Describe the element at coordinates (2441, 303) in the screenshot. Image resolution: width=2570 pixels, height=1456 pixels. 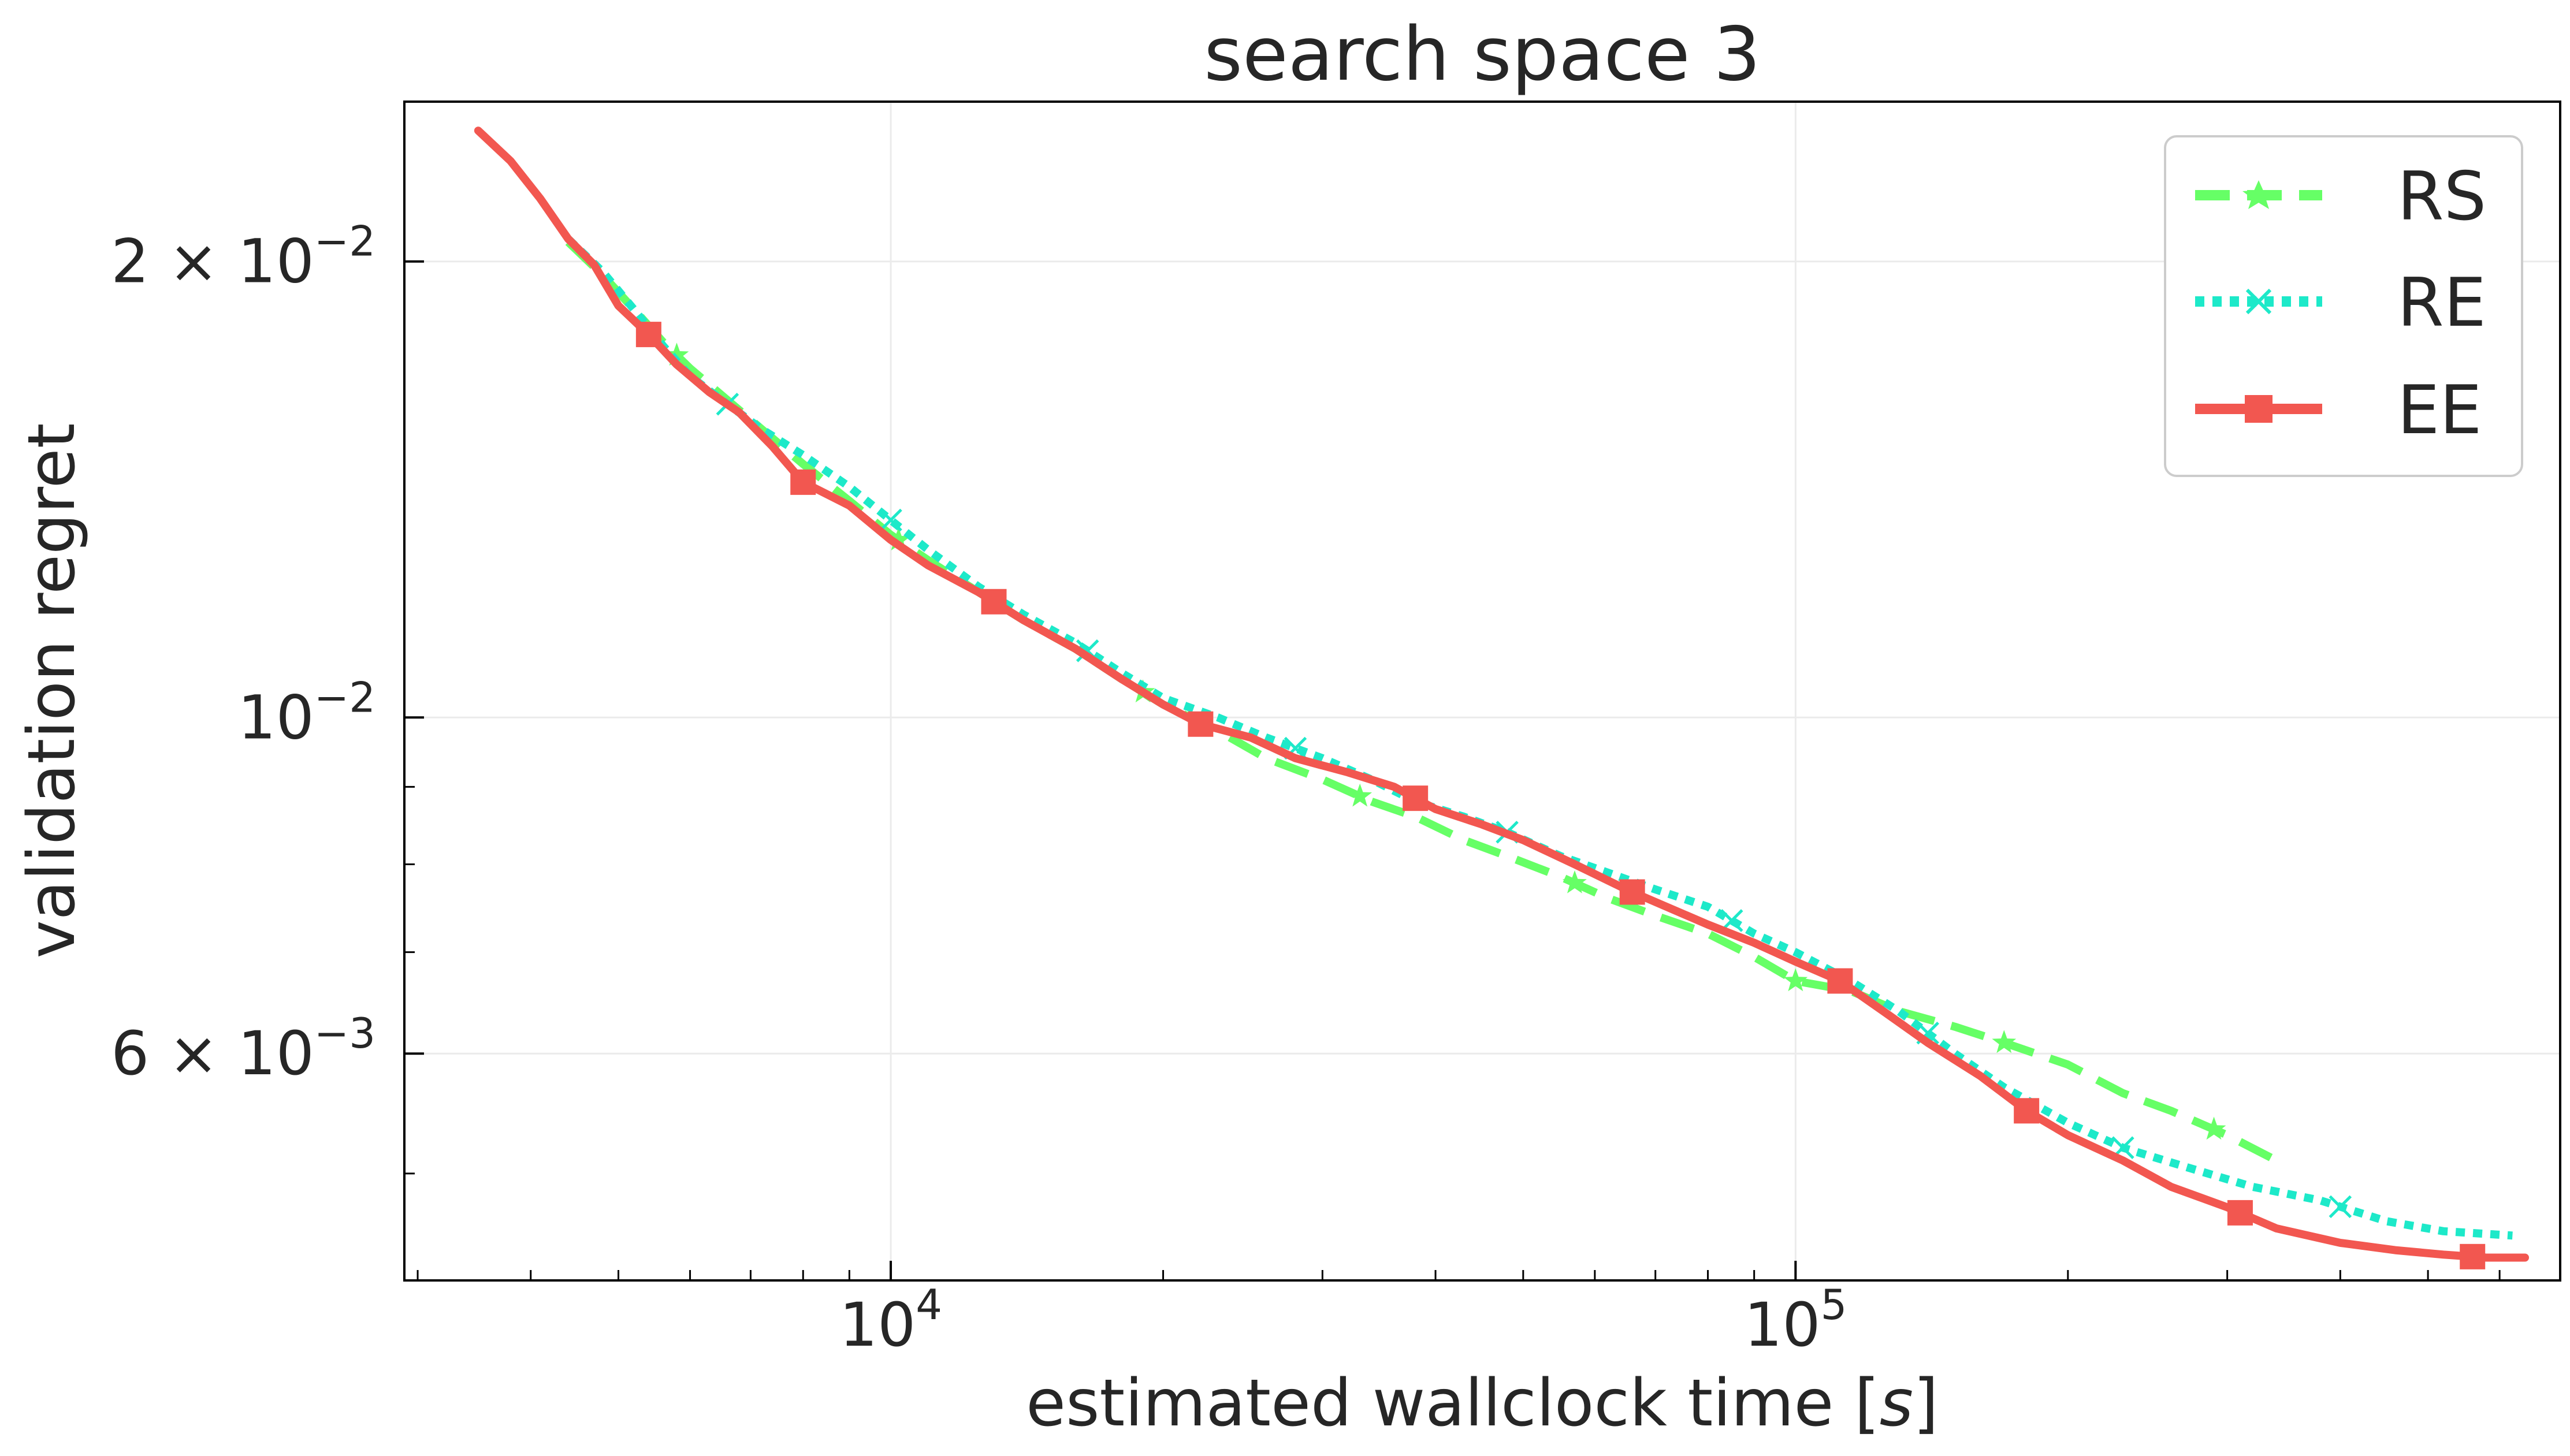
I see `legend-label-re: RE` at that location.